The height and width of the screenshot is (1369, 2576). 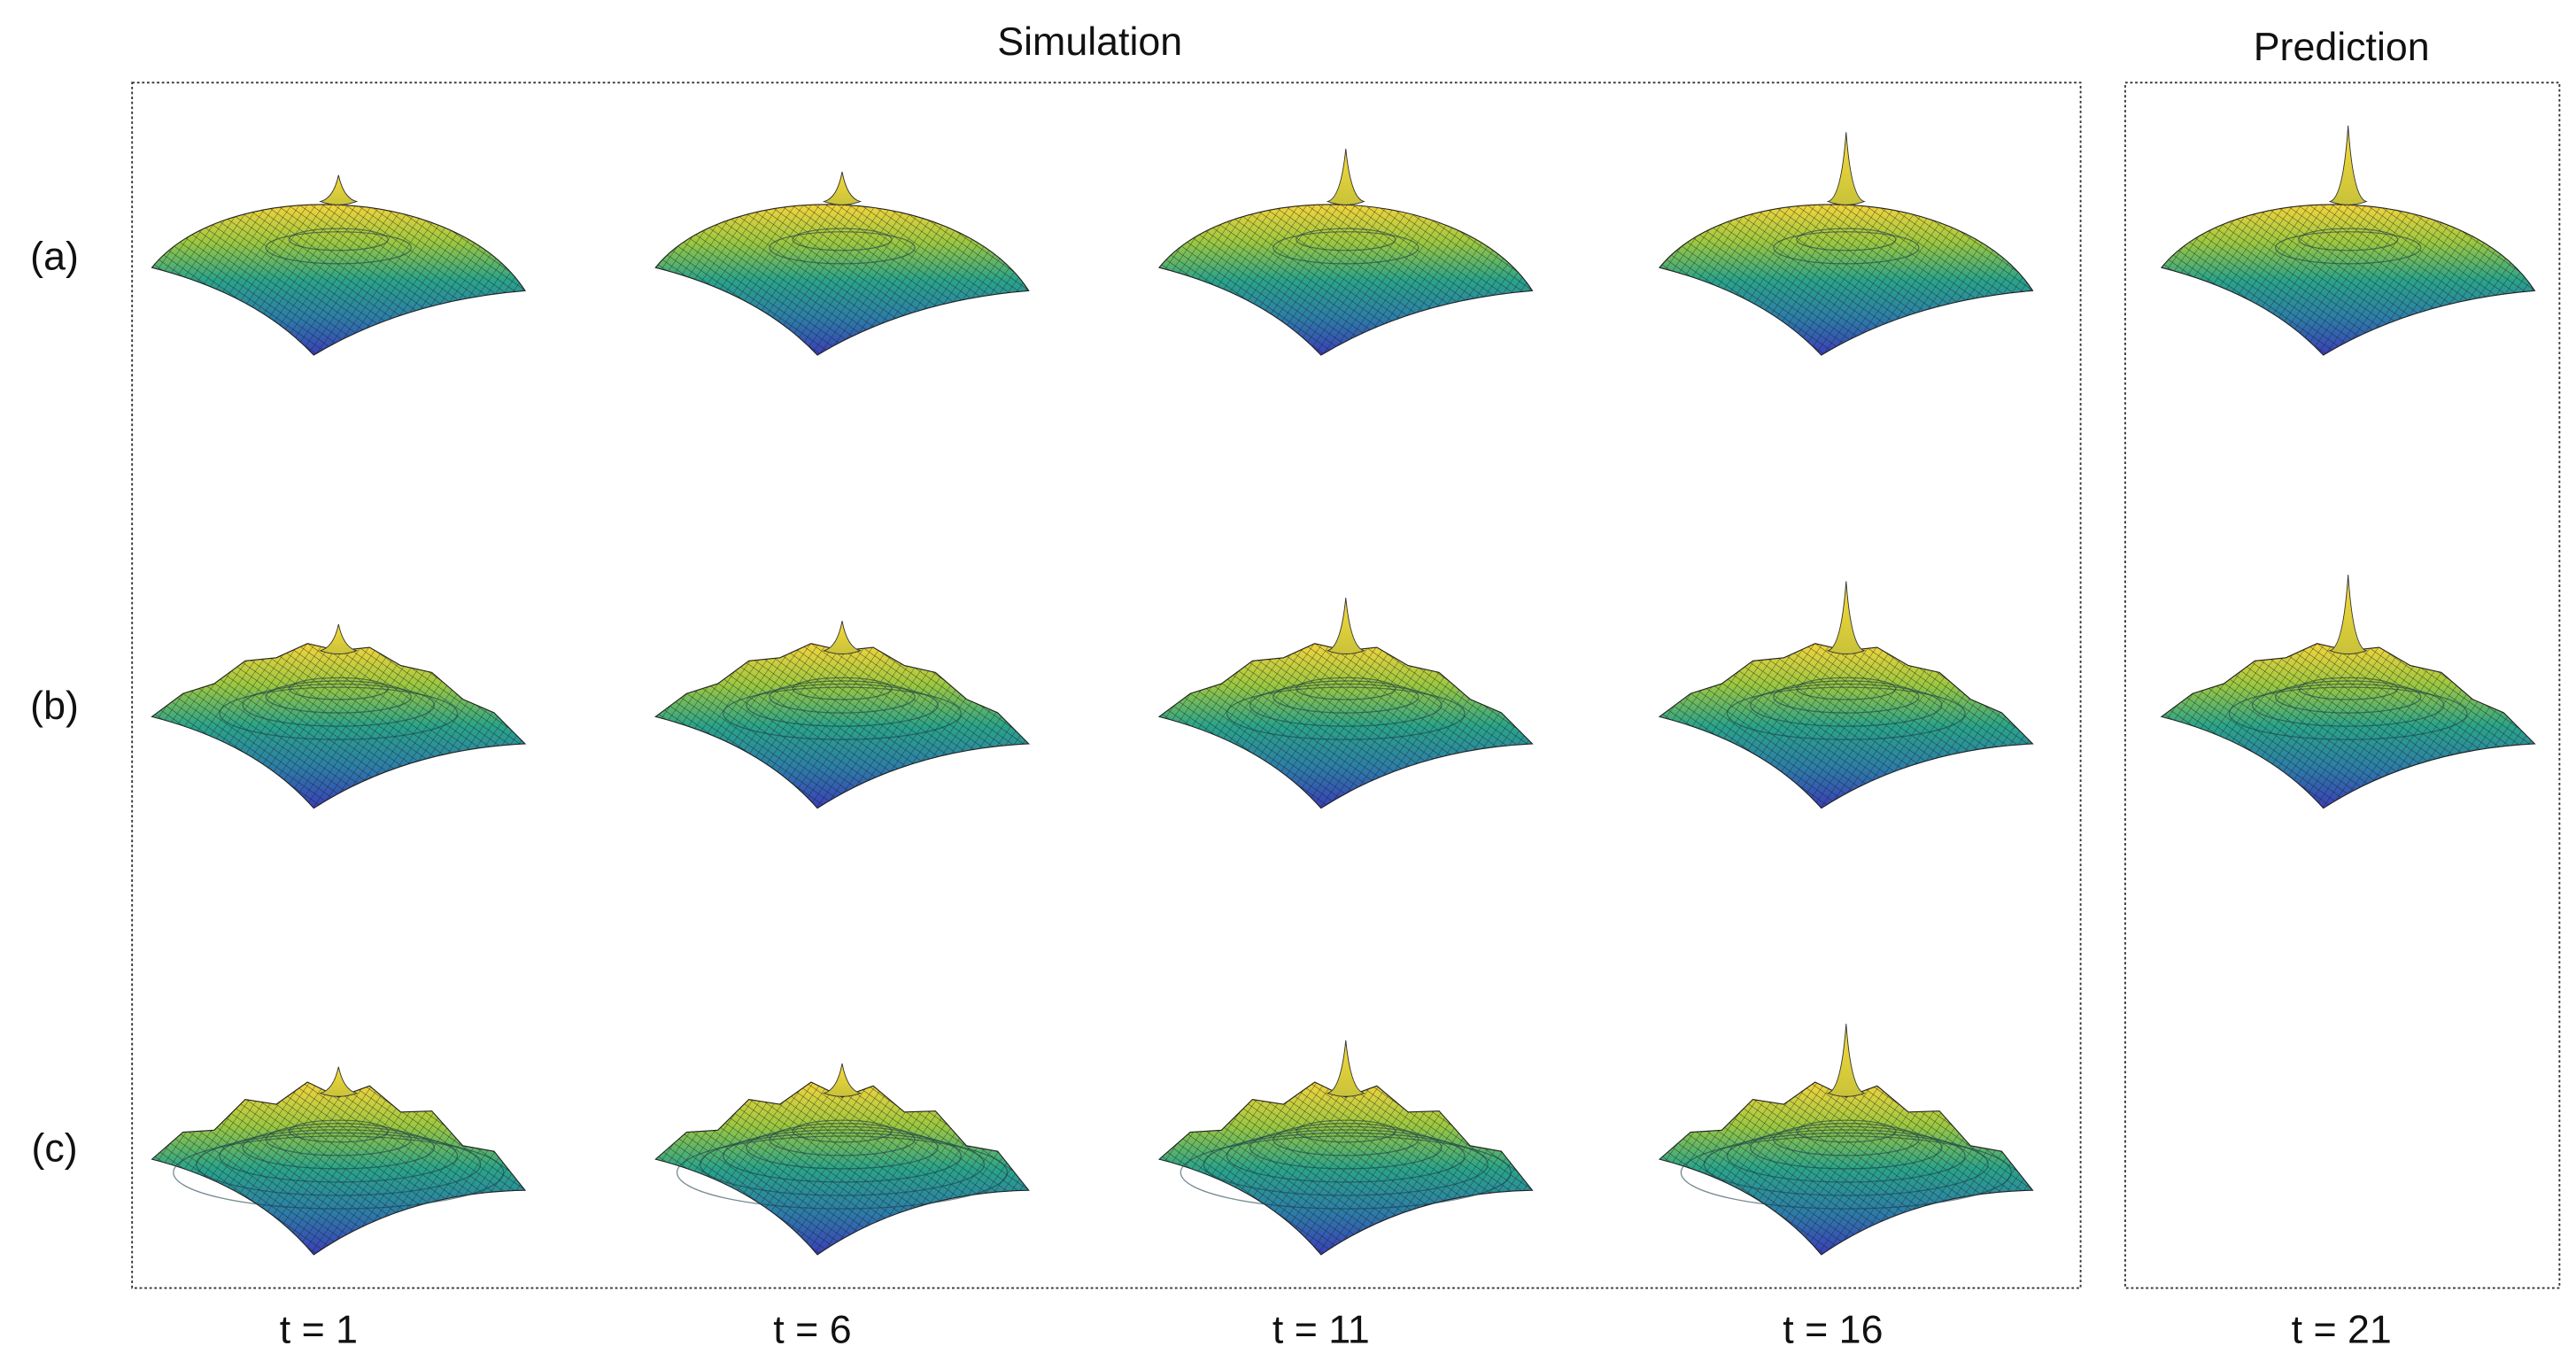 What do you see at coordinates (1089, 41) in the screenshot?
I see `simulation-title: Simulation` at bounding box center [1089, 41].